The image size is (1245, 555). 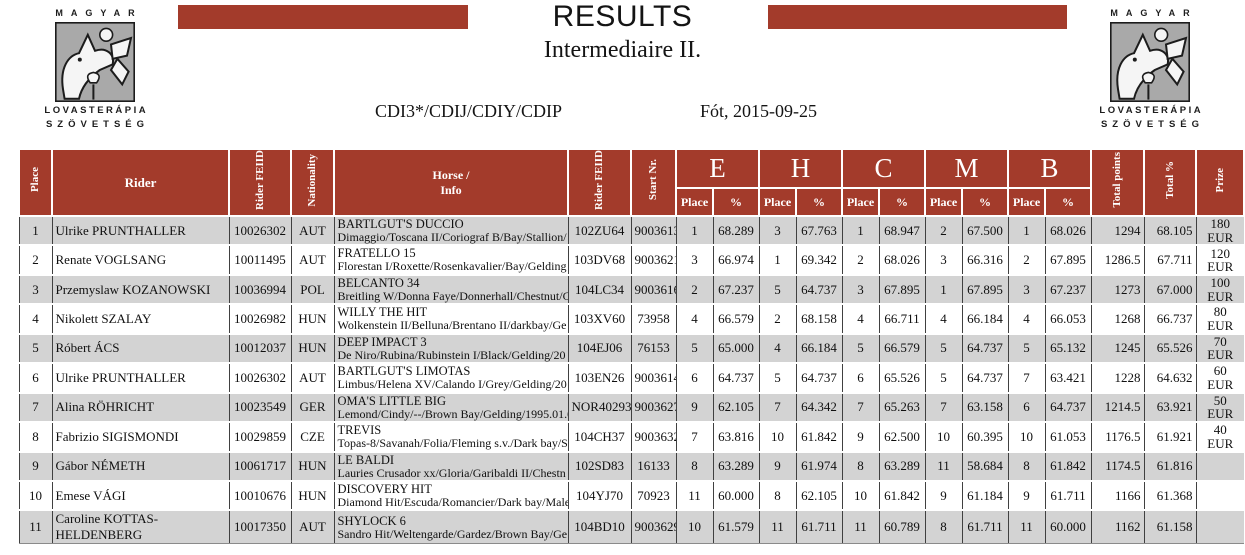 What do you see at coordinates (97, 124) in the screenshot?
I see `org-name-line2: SZÖVETSÉG` at bounding box center [97, 124].